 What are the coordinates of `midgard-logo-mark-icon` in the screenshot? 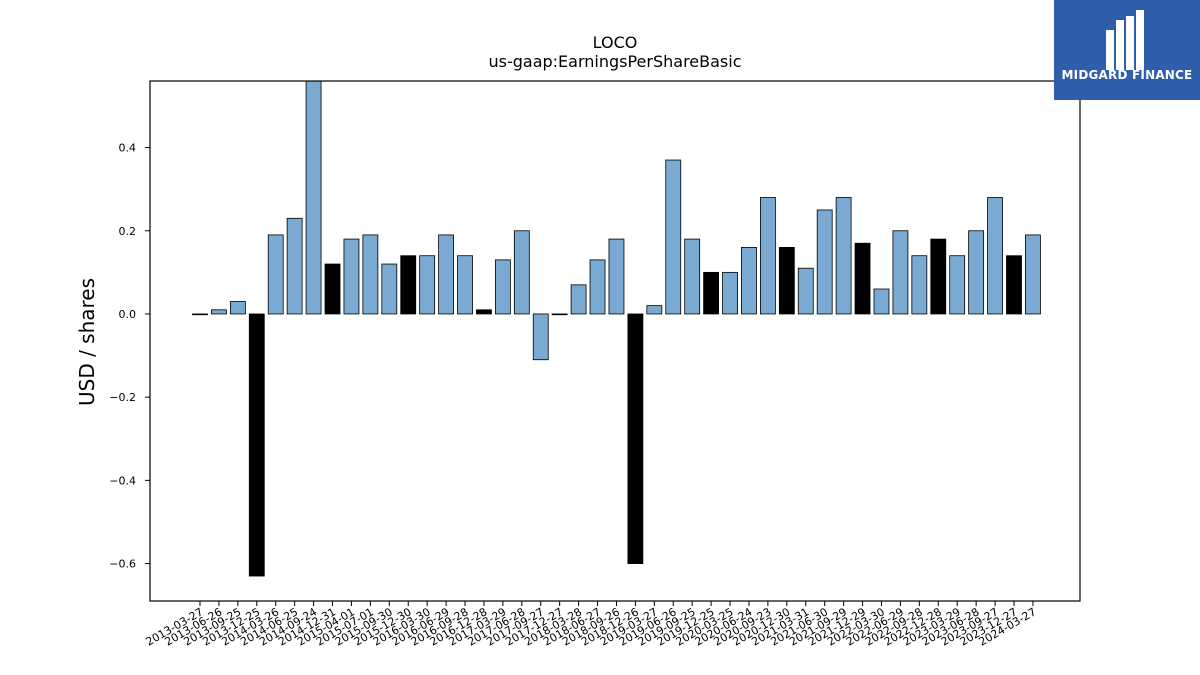 It's located at (1125, 40).